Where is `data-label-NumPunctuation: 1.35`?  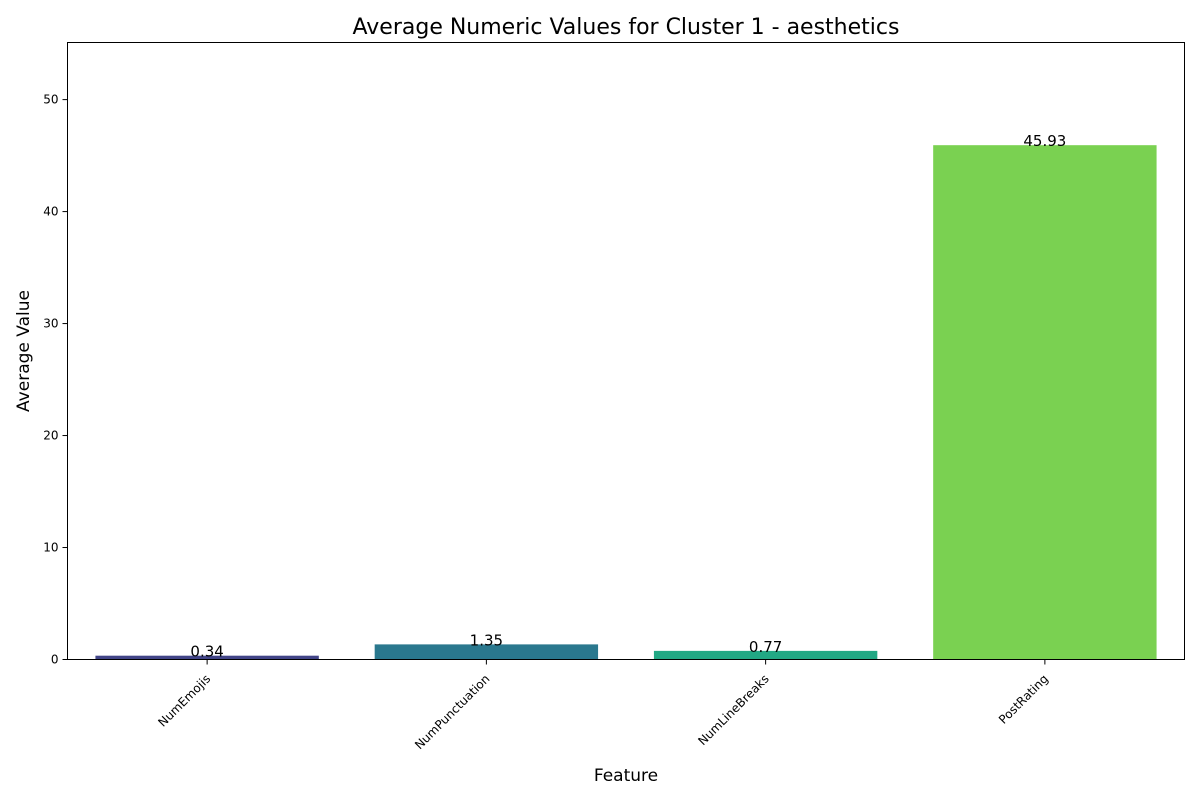 data-label-NumPunctuation: 1.35 is located at coordinates (486, 640).